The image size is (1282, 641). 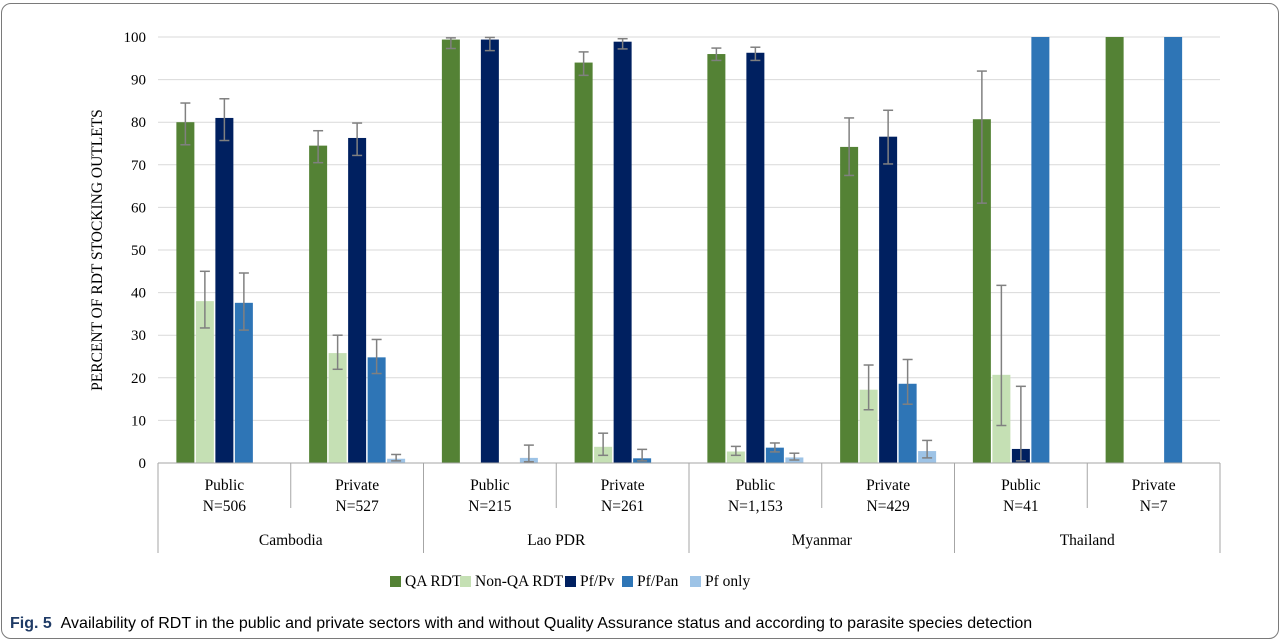 What do you see at coordinates (138, 166) in the screenshot?
I see `y-tick-label: 70` at bounding box center [138, 166].